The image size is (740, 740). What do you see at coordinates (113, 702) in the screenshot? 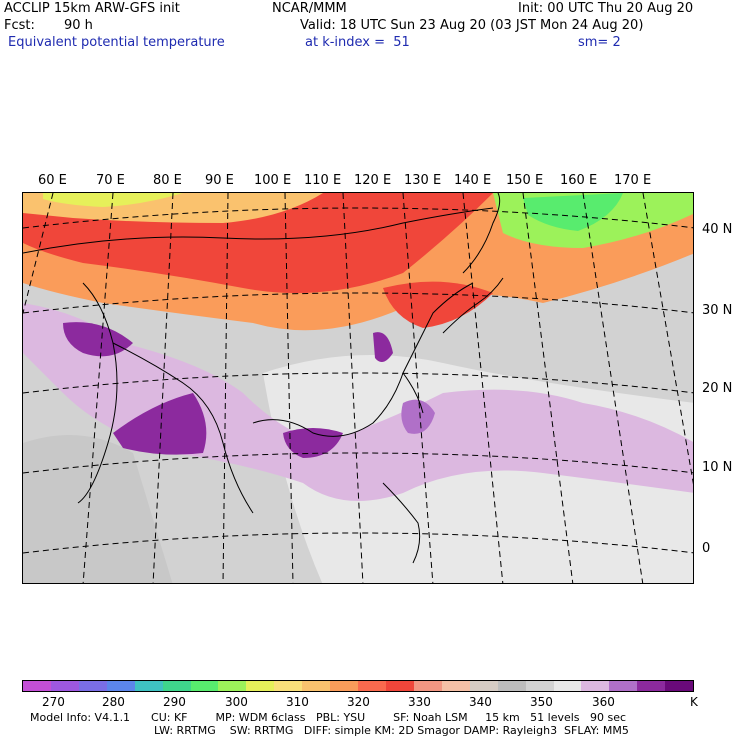
I see `colorbar-label: 280` at bounding box center [113, 702].